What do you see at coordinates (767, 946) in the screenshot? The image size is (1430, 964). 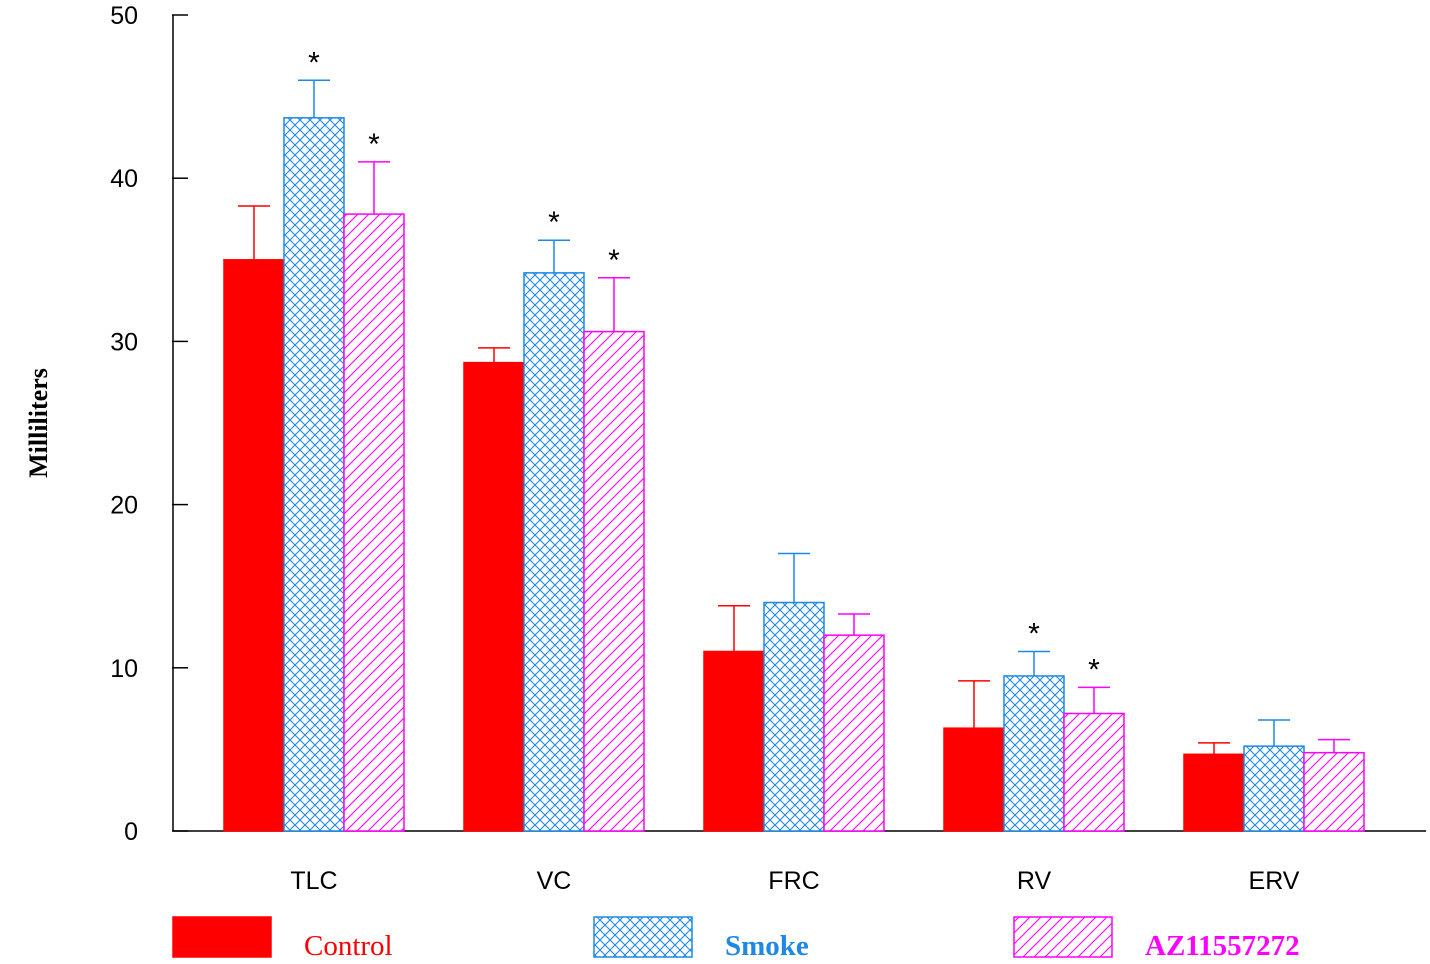 I see `legend-label: Smoke` at bounding box center [767, 946].